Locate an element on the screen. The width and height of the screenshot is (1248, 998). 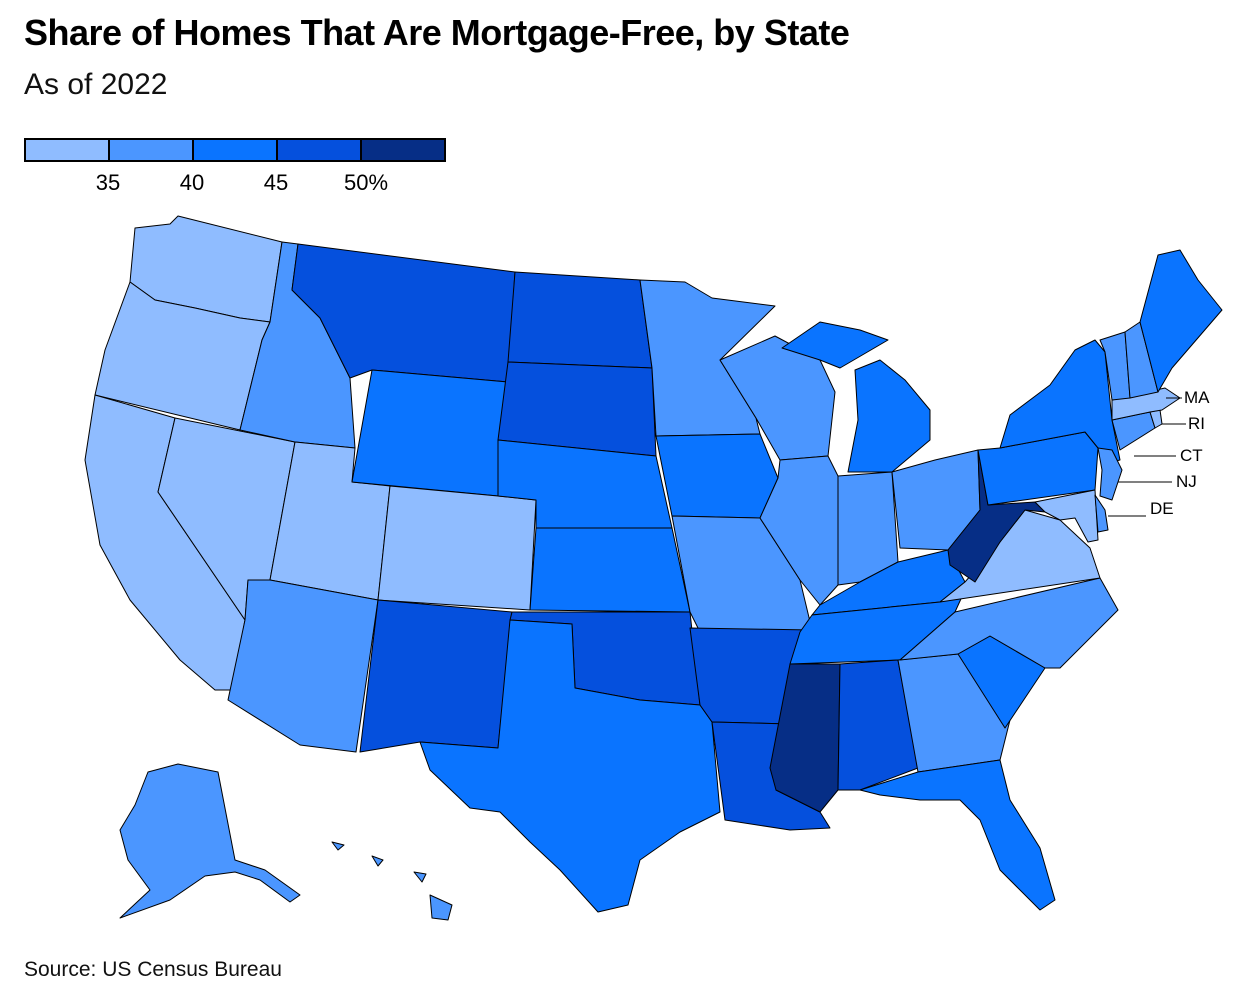
state-AL is located at coordinates (878, 725).